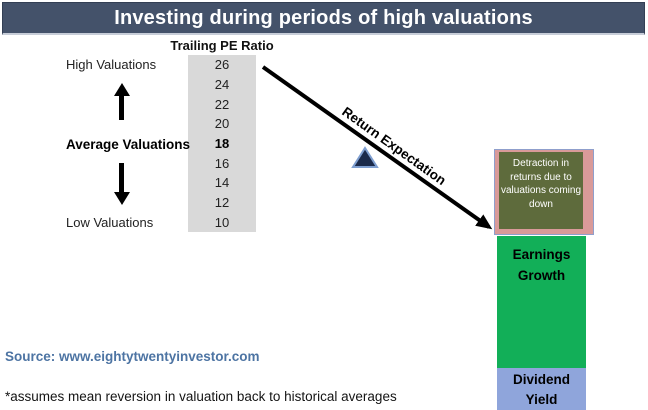  I want to click on dividend-yield-label: Yield, so click(541, 399).